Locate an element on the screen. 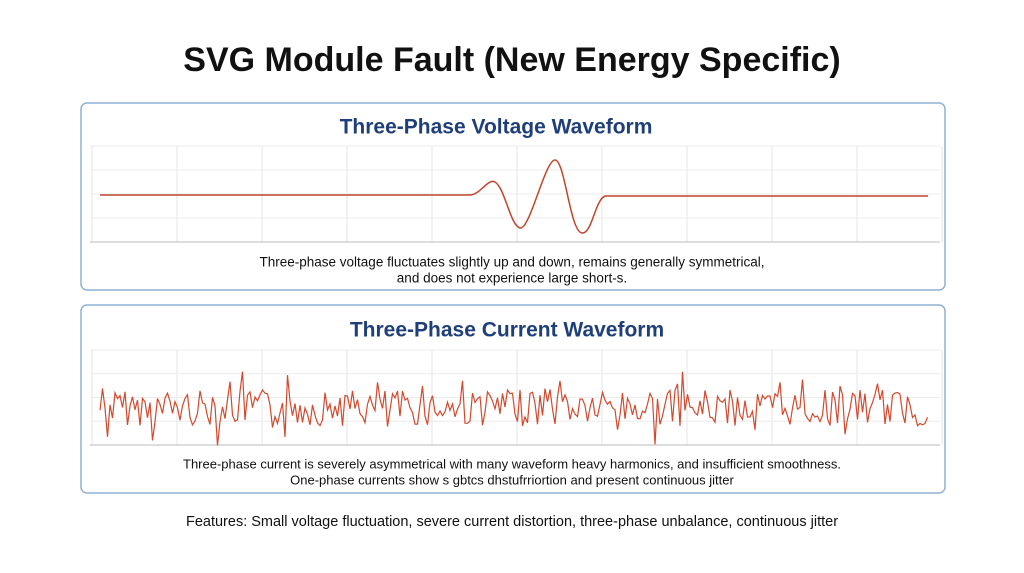  title: SVG Module Fault (New Energy Specific) is located at coordinates (511, 60).